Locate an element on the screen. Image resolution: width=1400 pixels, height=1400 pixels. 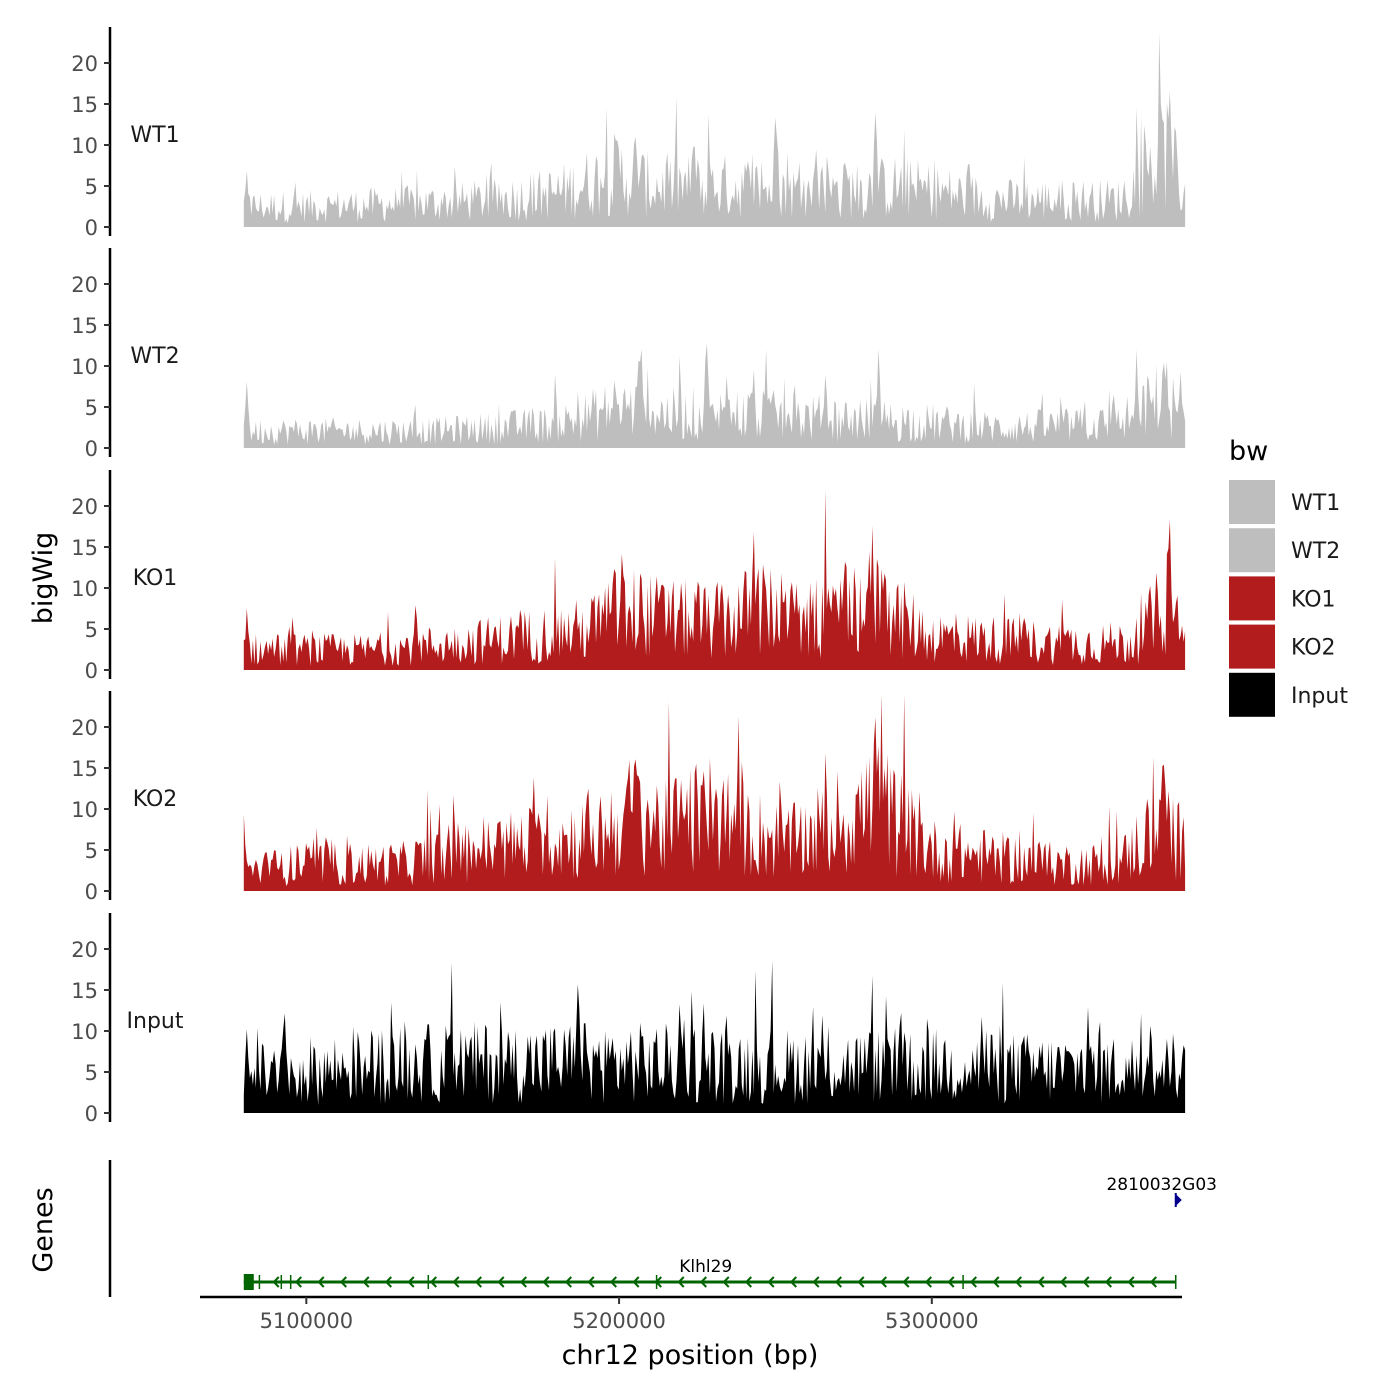
genes-axis-label: Genes is located at coordinates (43, 1229).